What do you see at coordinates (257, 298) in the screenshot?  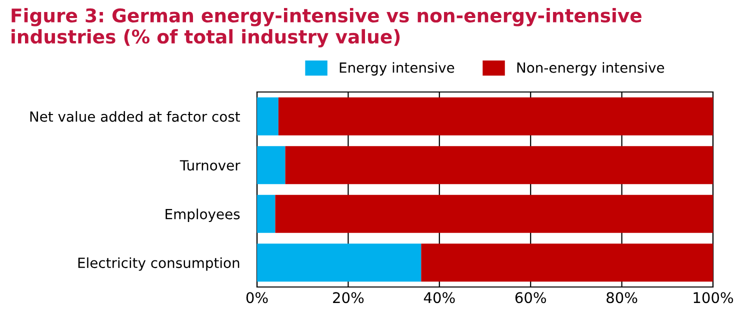 I see `x-tick-label: 0%` at bounding box center [257, 298].